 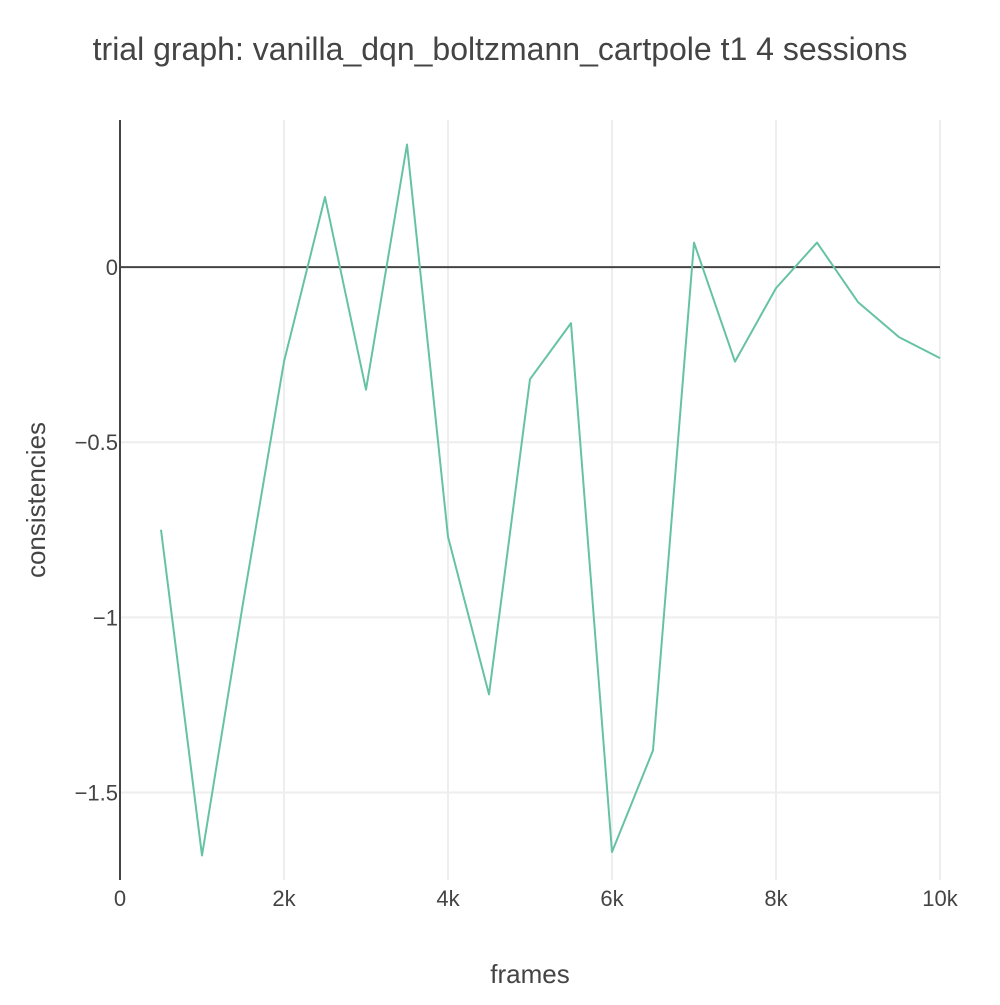 What do you see at coordinates (105, 617) in the screenshot?
I see `y-tick-label: −1` at bounding box center [105, 617].